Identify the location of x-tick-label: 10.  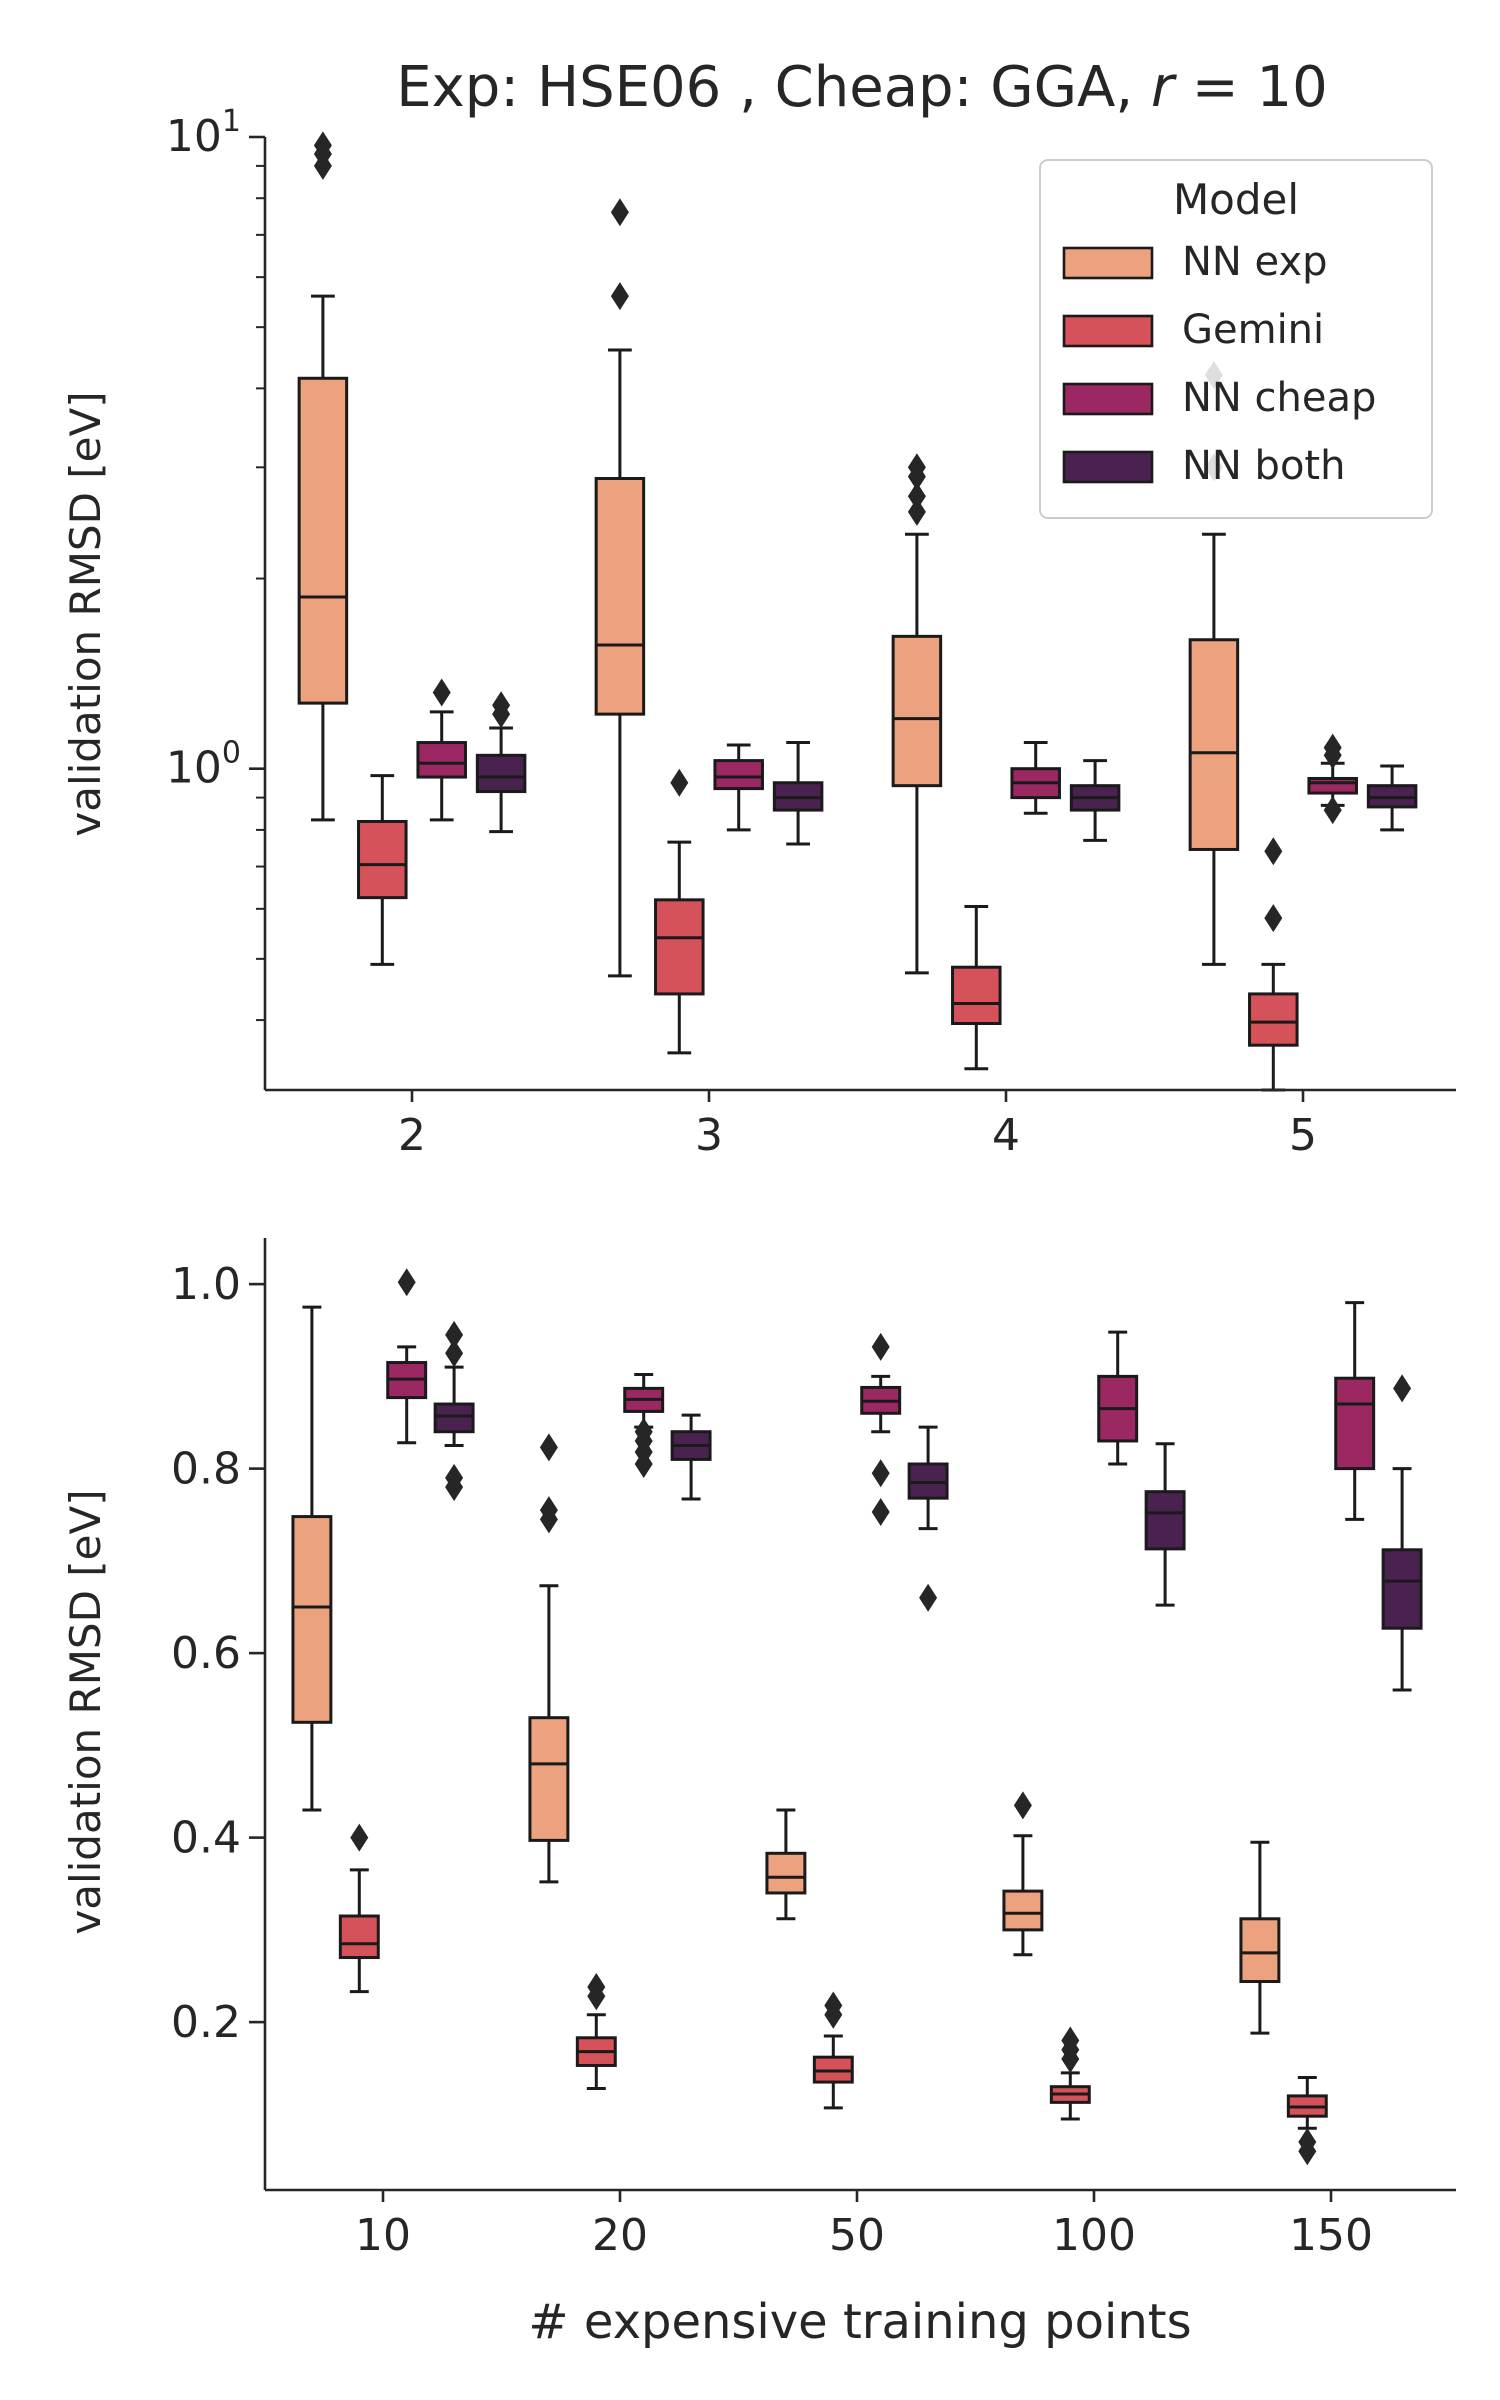
(383, 2235).